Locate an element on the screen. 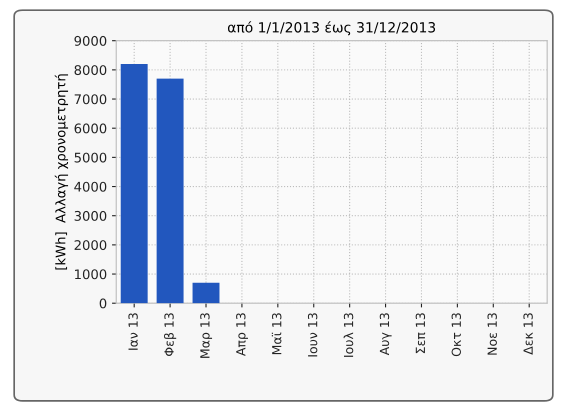 This screenshot has width=567, height=407. y-tick-label: 5000 is located at coordinates (90, 157).